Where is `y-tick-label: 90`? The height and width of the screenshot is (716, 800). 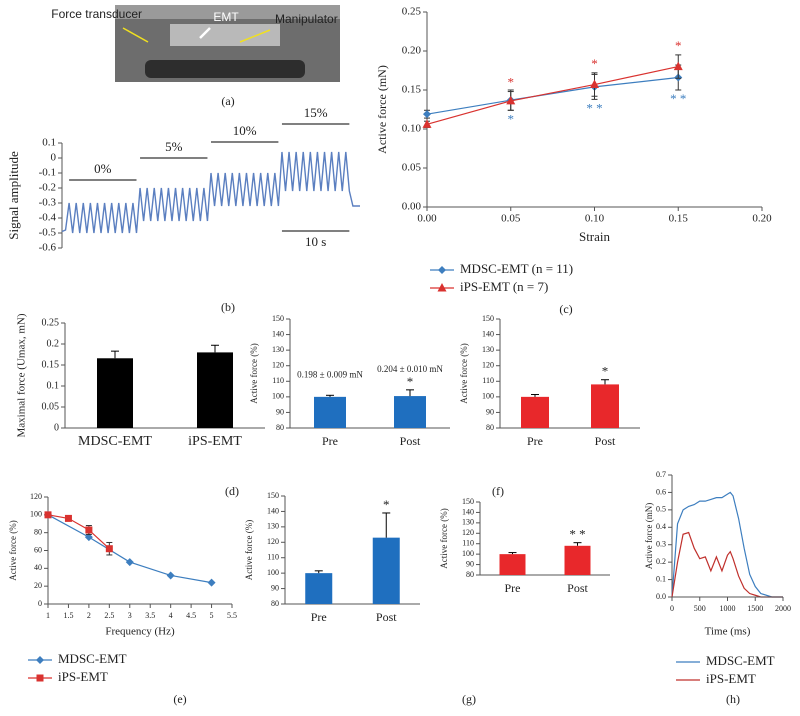 y-tick-label: 90 is located at coordinates (280, 411).